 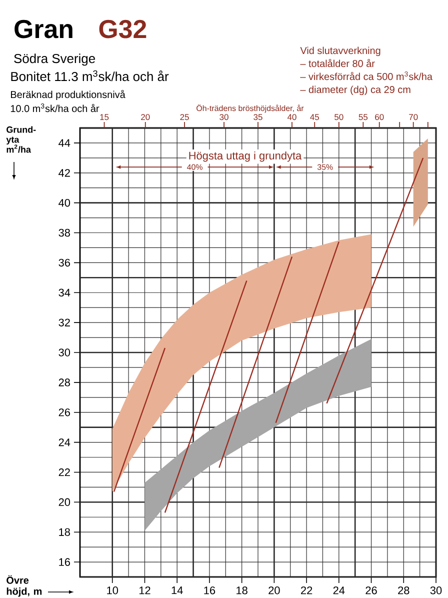 I want to click on x-tick-label: 18, so click(x=242, y=590).